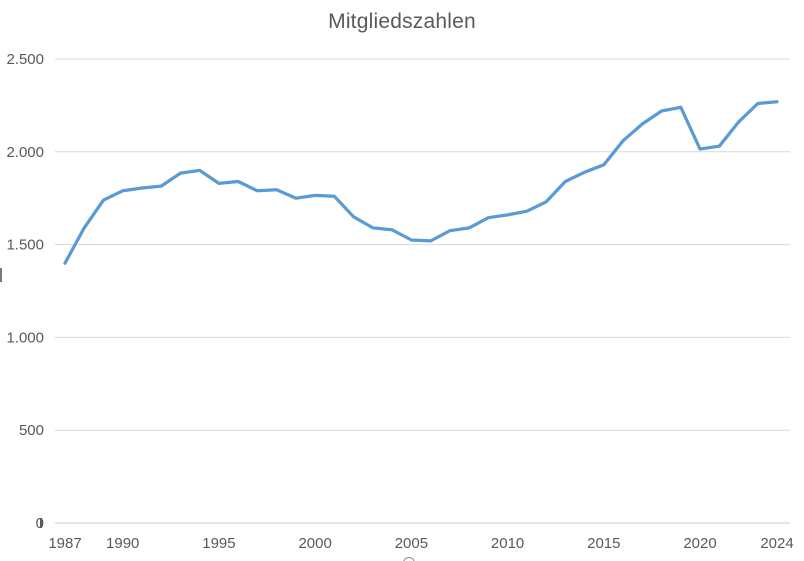 The width and height of the screenshot is (804, 561). Describe the element at coordinates (25, 337) in the screenshot. I see `y-axis-tick-label: 1.000` at that location.